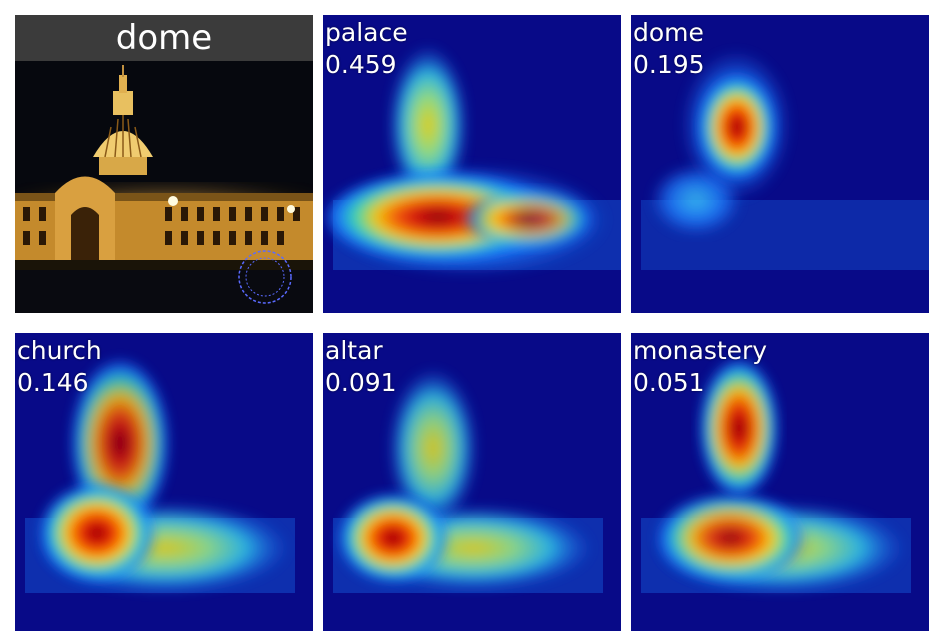 The width and height of the screenshot is (944, 642). Describe the element at coordinates (669, 382) in the screenshot. I see `class-score: 0.051` at that location.